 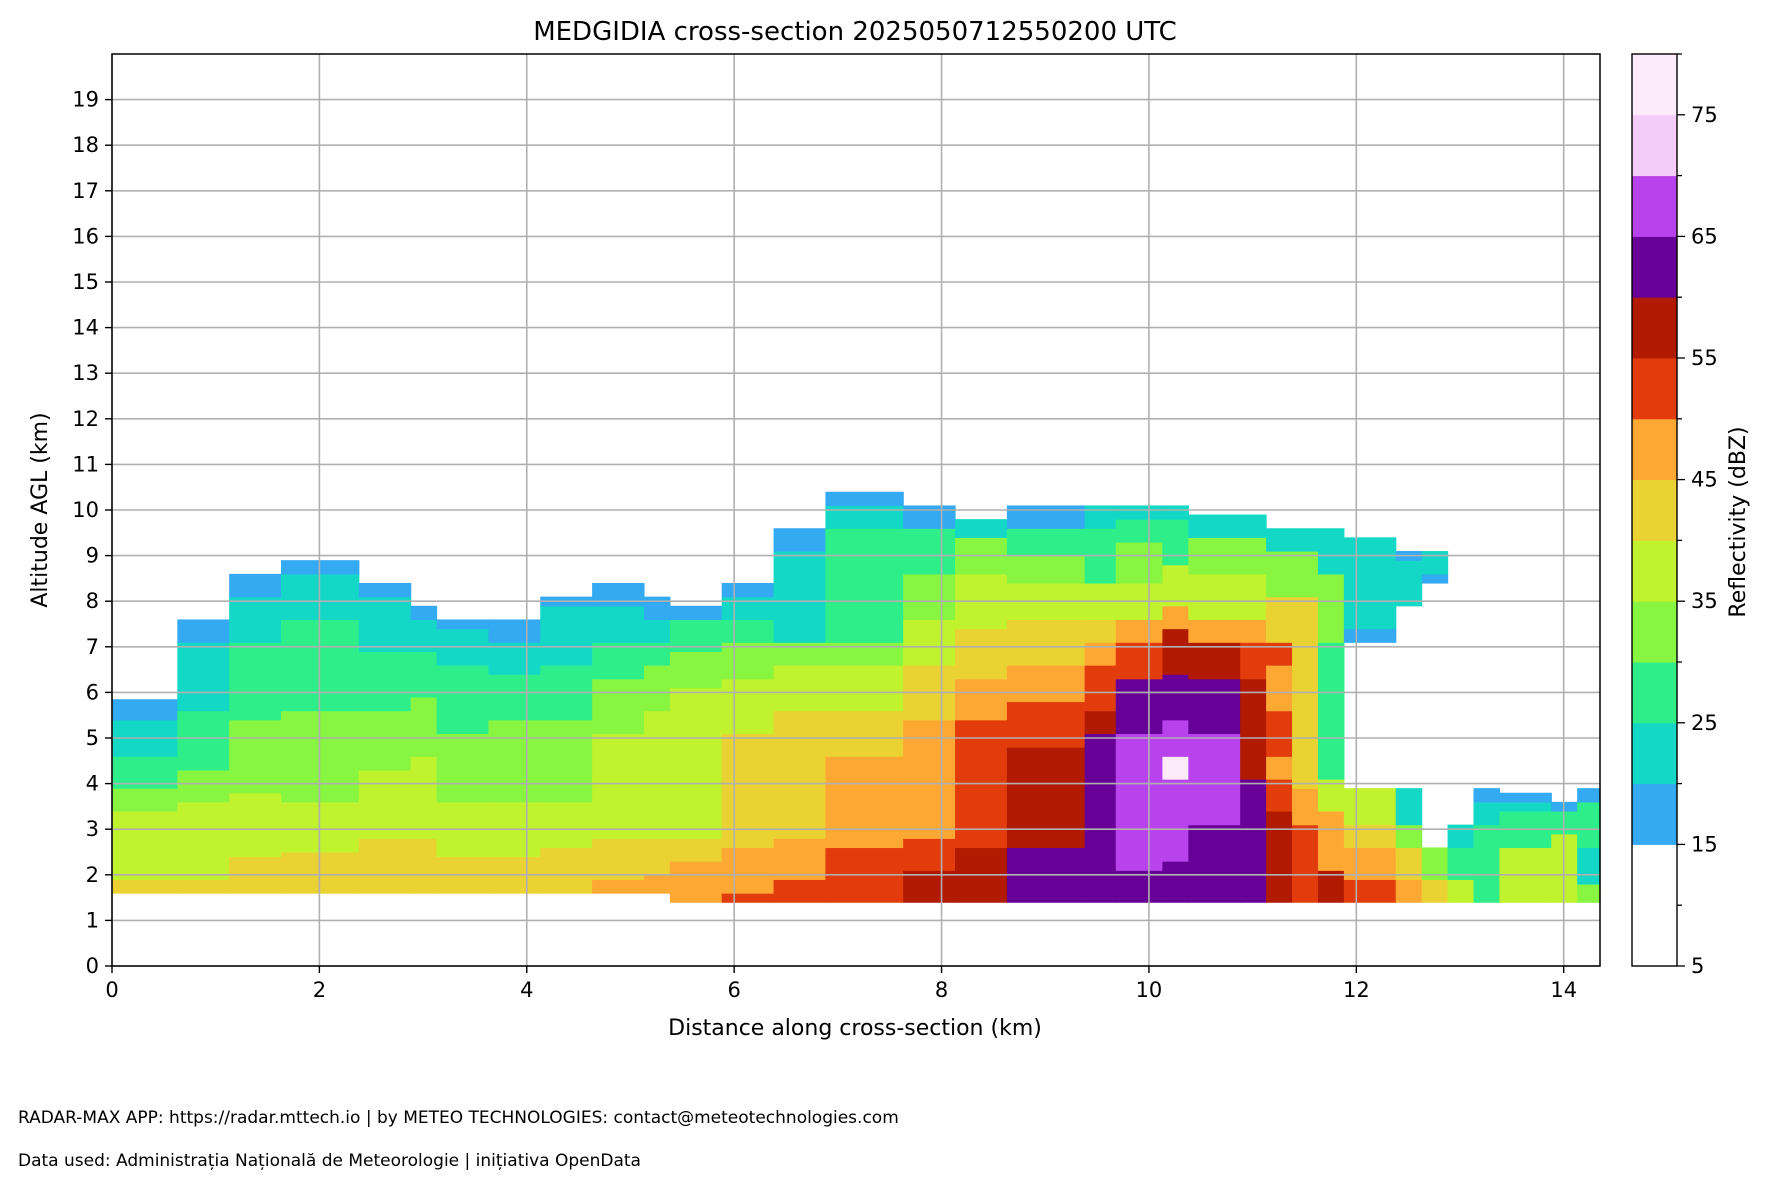 What do you see at coordinates (1563, 990) in the screenshot?
I see `x-tick-label: 14` at bounding box center [1563, 990].